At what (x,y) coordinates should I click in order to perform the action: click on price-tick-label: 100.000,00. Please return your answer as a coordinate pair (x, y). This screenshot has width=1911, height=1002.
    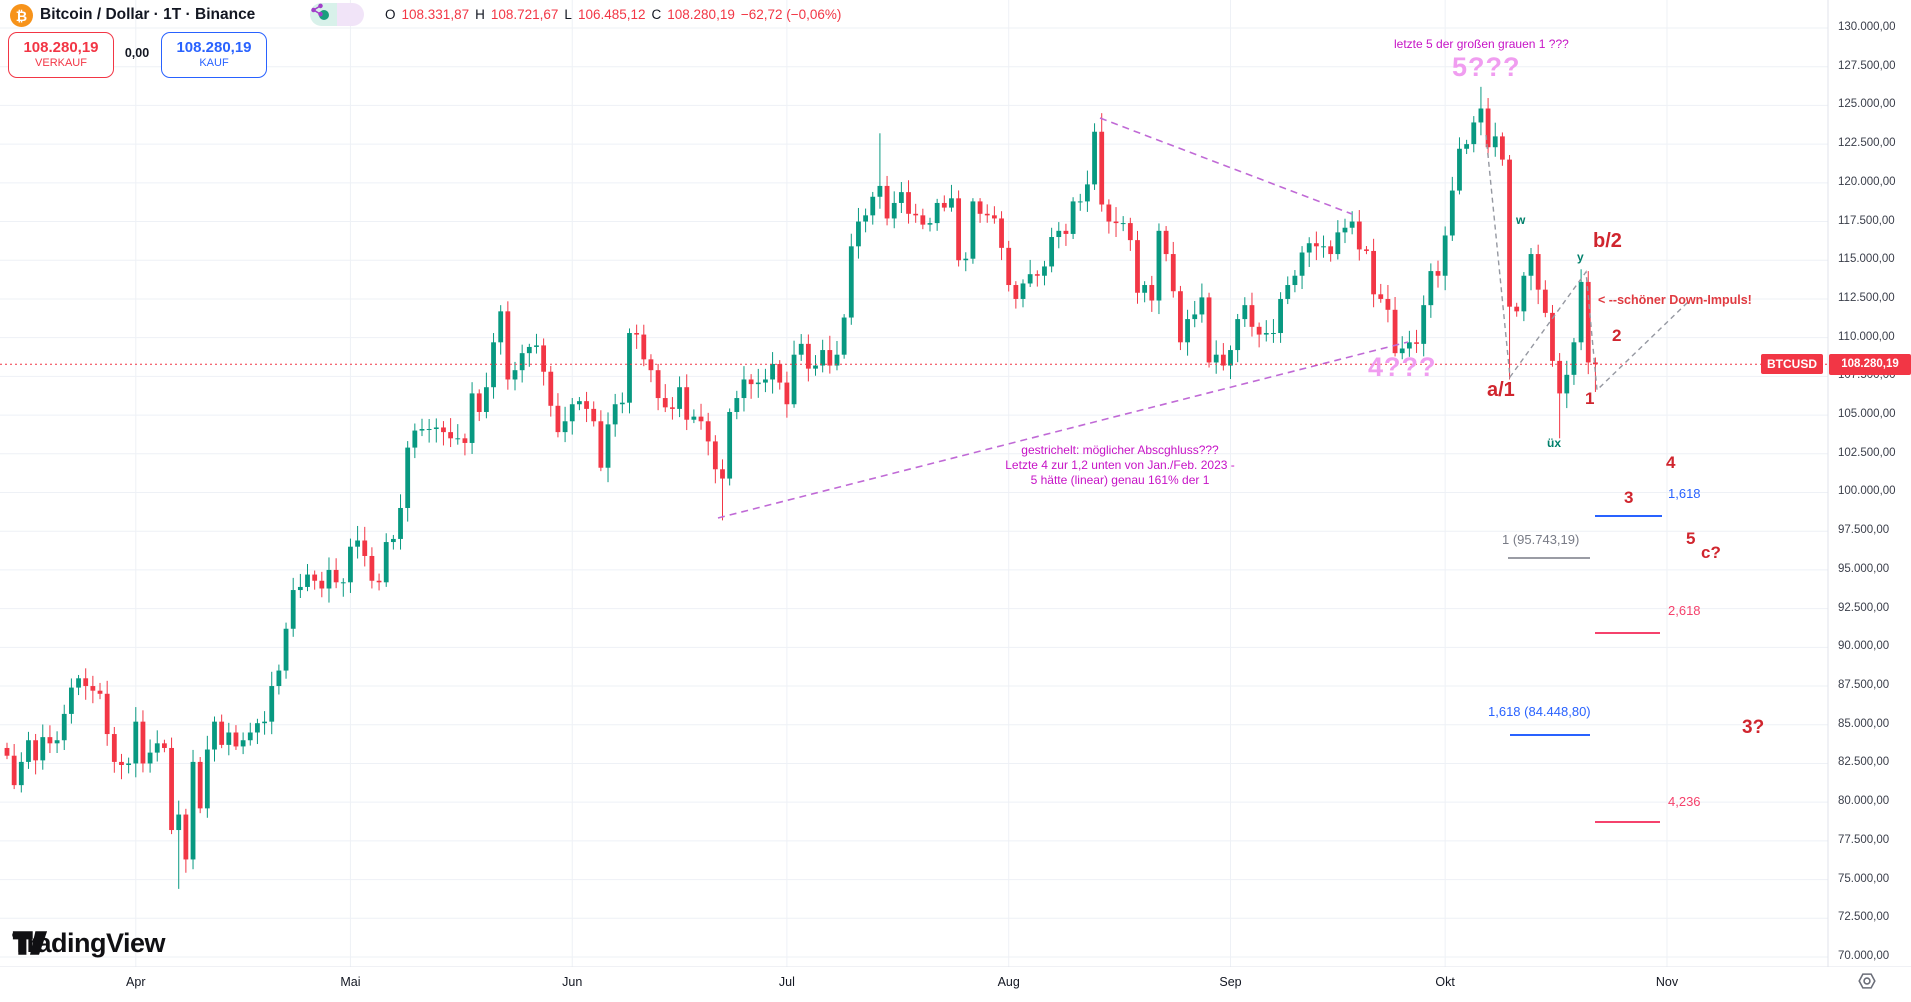
    Looking at the image, I should click on (1867, 491).